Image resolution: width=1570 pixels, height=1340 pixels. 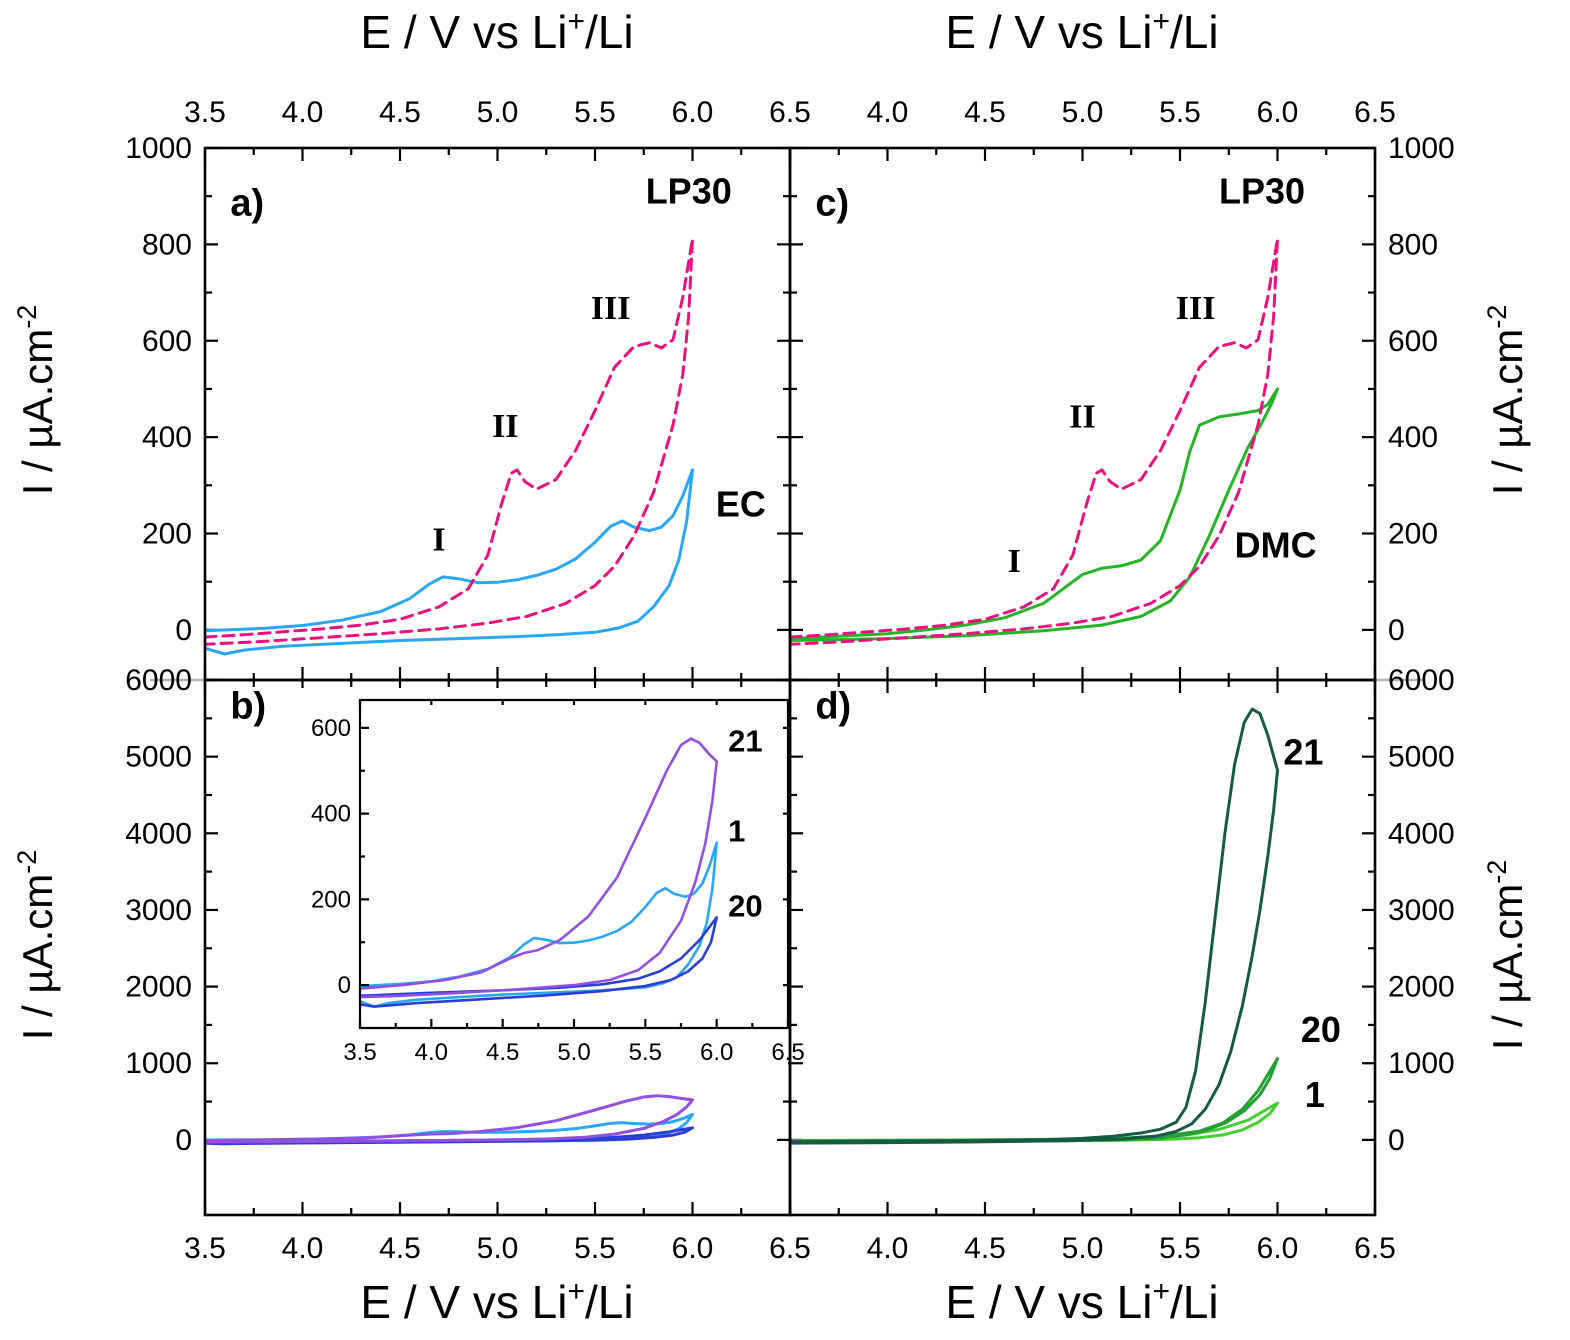 I want to click on curves-clip-i, so click(x=539, y=872).